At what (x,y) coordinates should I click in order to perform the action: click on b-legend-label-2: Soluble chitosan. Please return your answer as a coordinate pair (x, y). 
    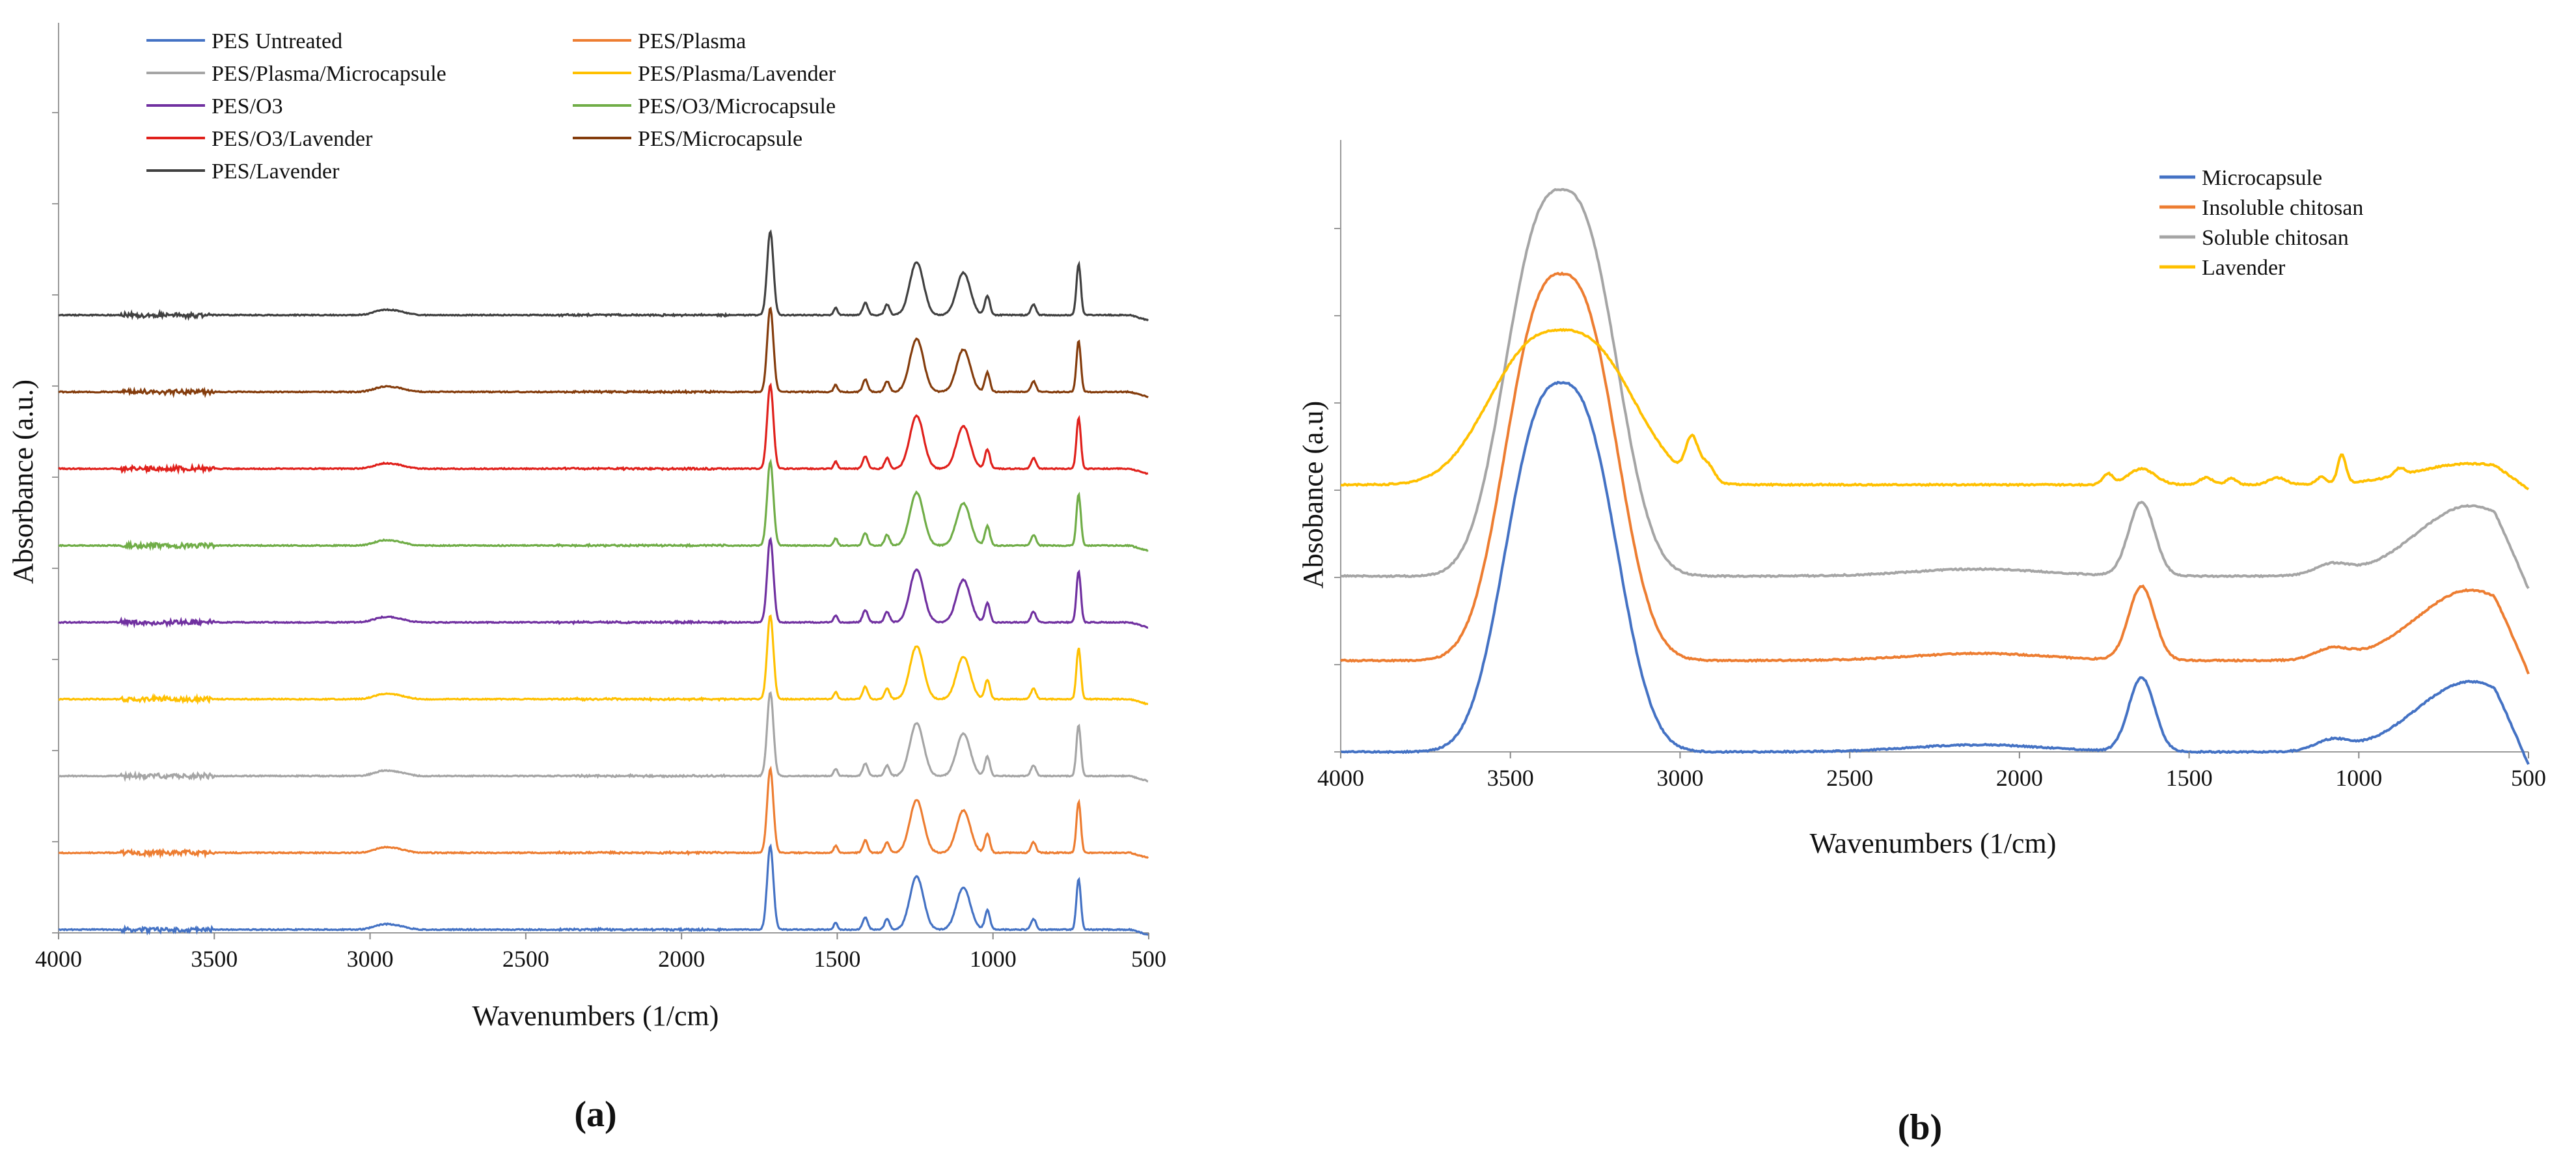
    Looking at the image, I should click on (2275, 238).